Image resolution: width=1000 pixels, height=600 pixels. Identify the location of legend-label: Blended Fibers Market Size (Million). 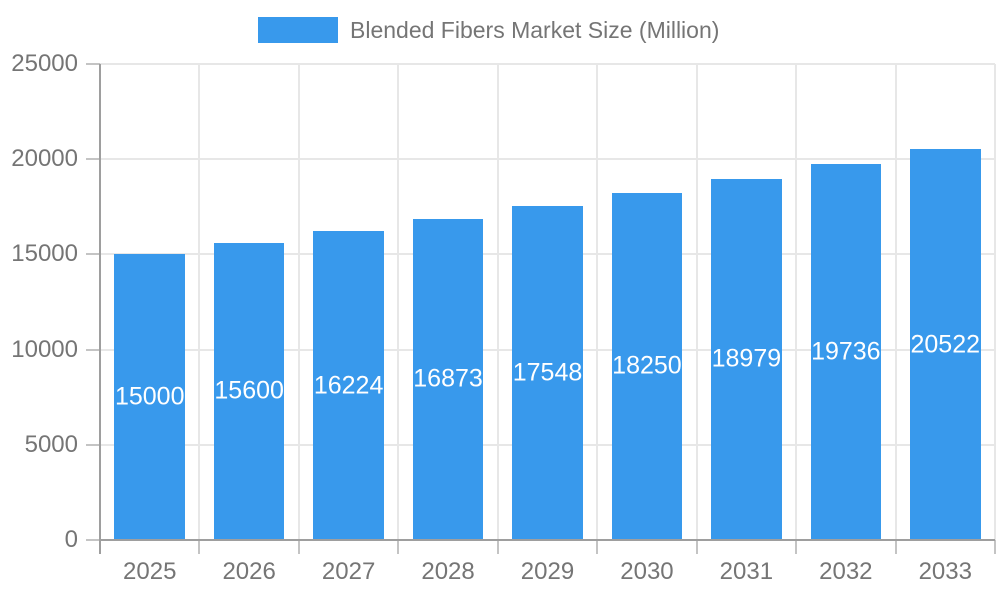
(535, 30).